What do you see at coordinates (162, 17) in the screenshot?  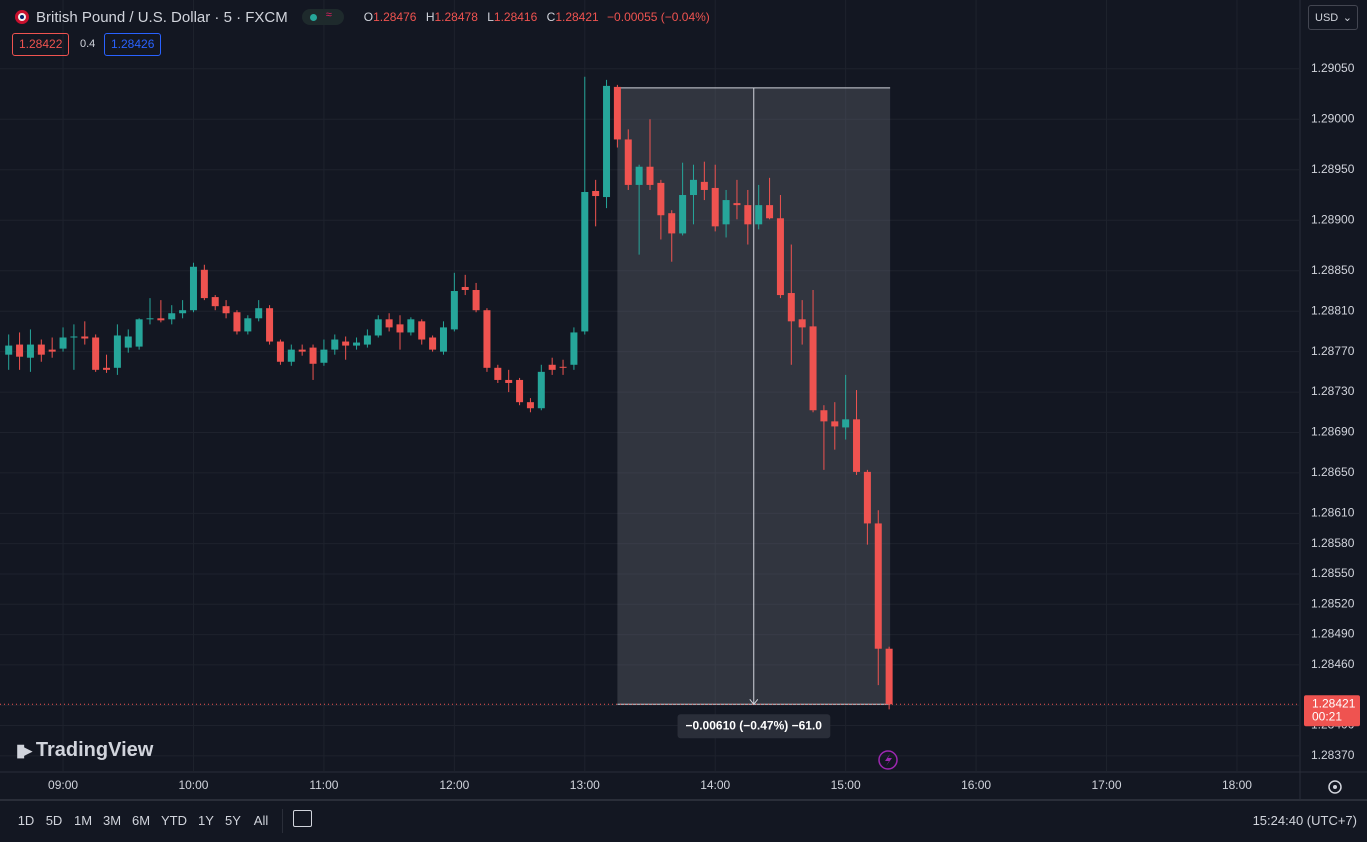 I see `symbol-title: British Pound / U.S. Dollar · 5 · FXCM` at bounding box center [162, 17].